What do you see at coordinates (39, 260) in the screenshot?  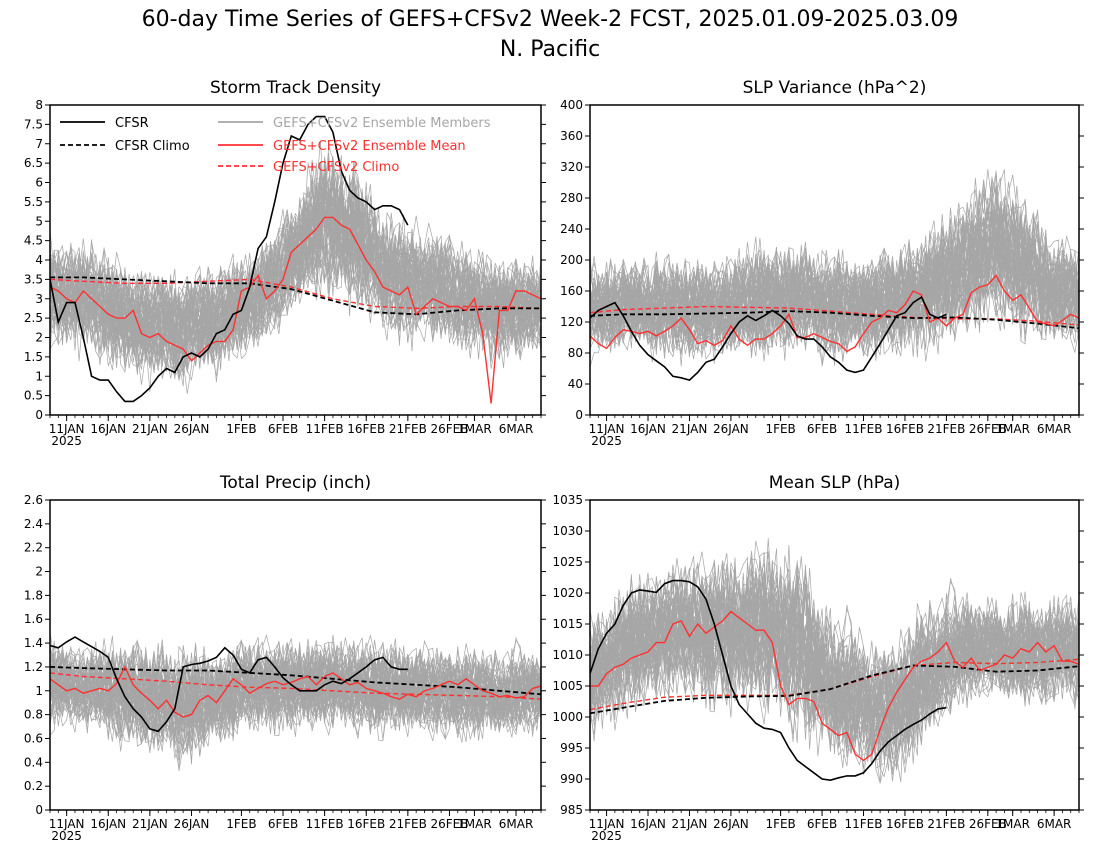 I see `y-tick-label: 4` at bounding box center [39, 260].